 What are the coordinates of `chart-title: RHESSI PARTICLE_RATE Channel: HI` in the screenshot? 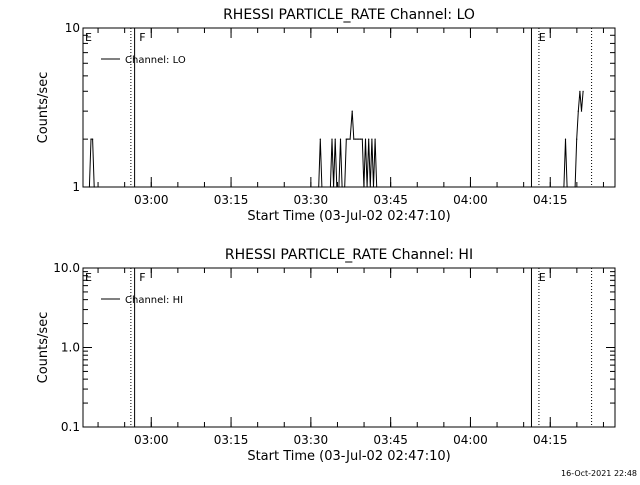 It's located at (349, 255).